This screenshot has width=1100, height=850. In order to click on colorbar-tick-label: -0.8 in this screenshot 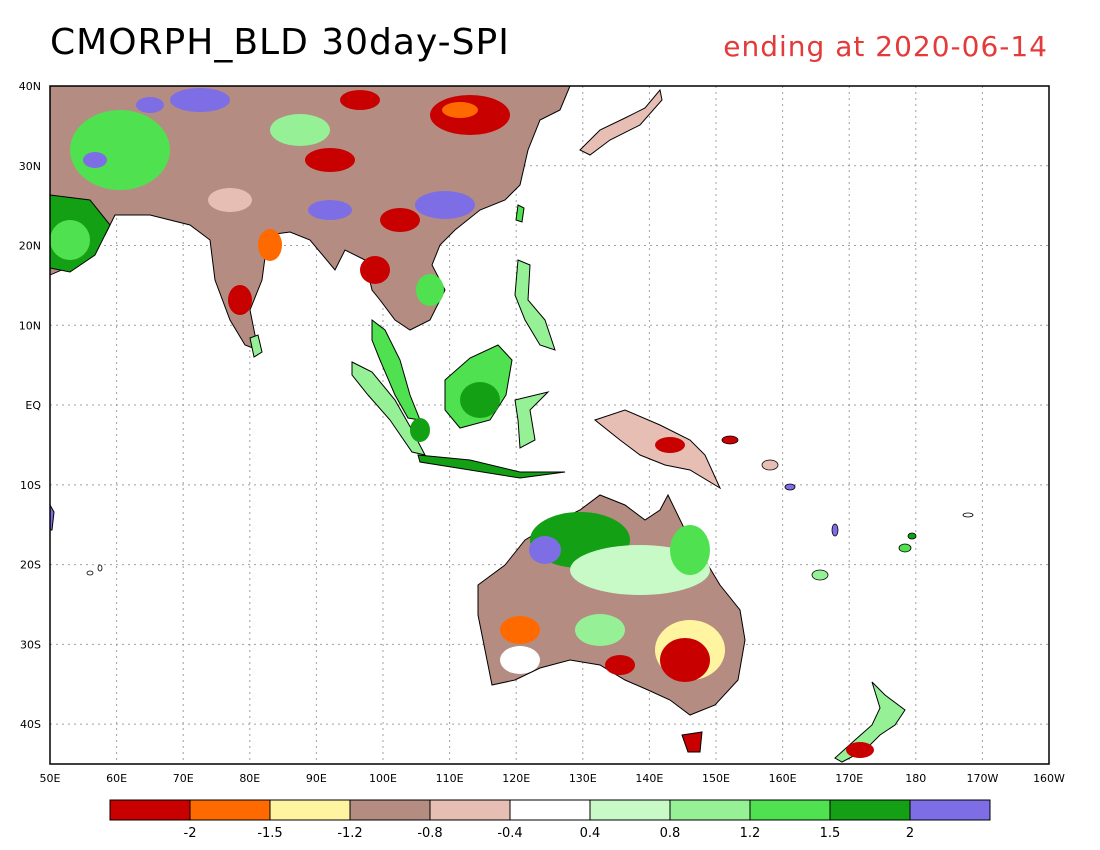, I will do `click(429, 833)`.